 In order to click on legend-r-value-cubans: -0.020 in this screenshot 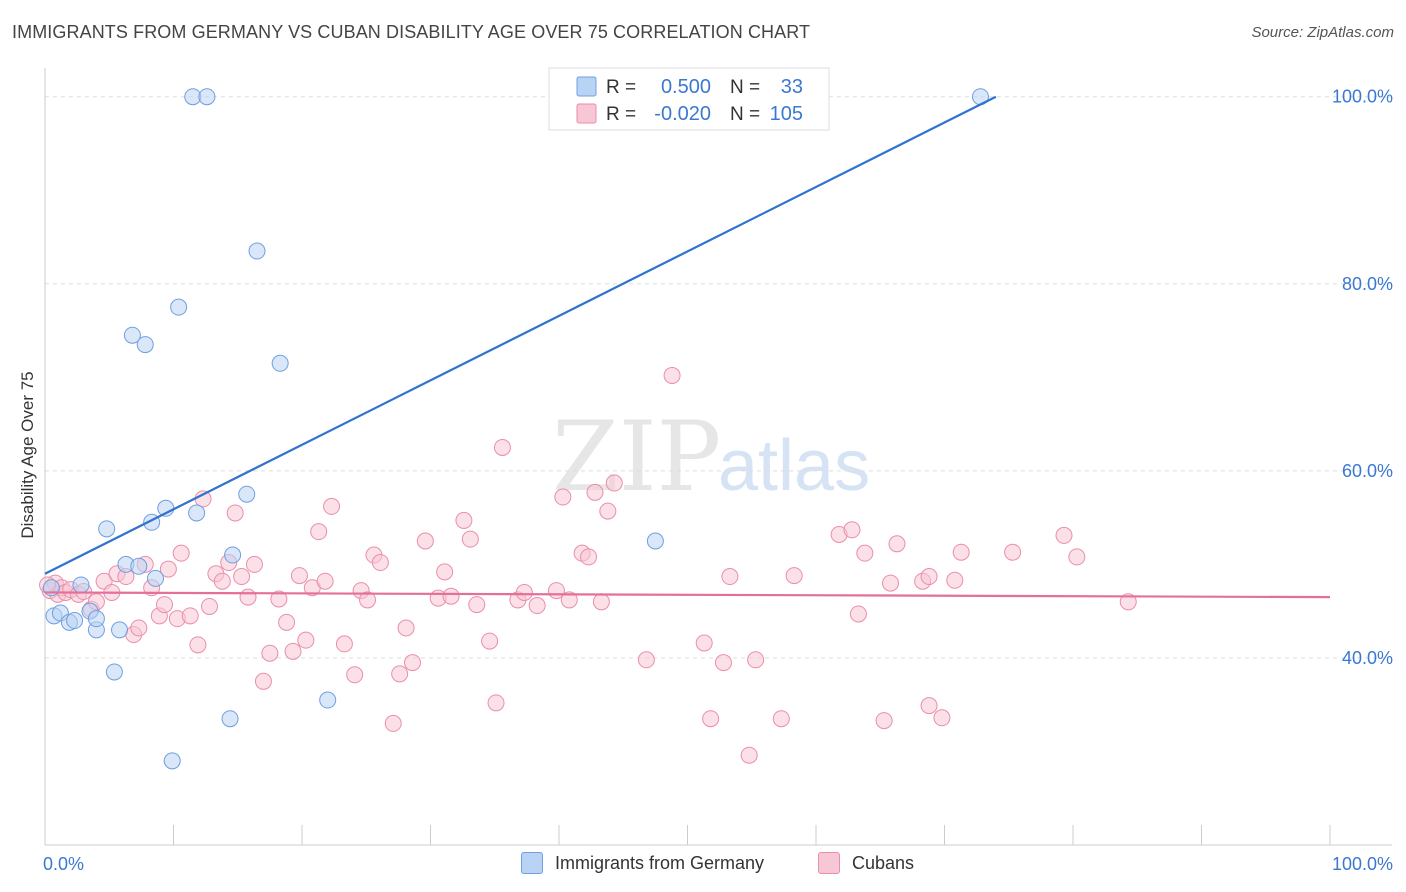, I will do `click(682, 114)`.